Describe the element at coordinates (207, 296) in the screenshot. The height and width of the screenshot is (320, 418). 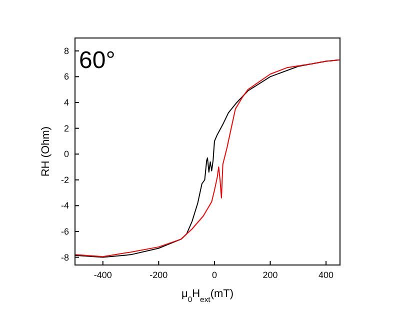
I see `x-axis-title: μ$_{0}$H$_{ext}$(mT)` at that location.